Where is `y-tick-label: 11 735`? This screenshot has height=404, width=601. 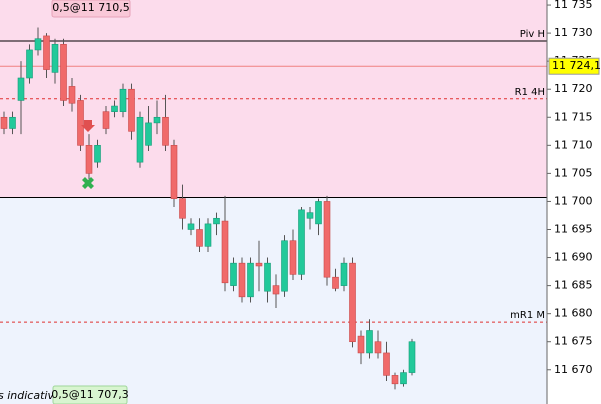 y-tick-label: 11 735 is located at coordinates (573, 5).